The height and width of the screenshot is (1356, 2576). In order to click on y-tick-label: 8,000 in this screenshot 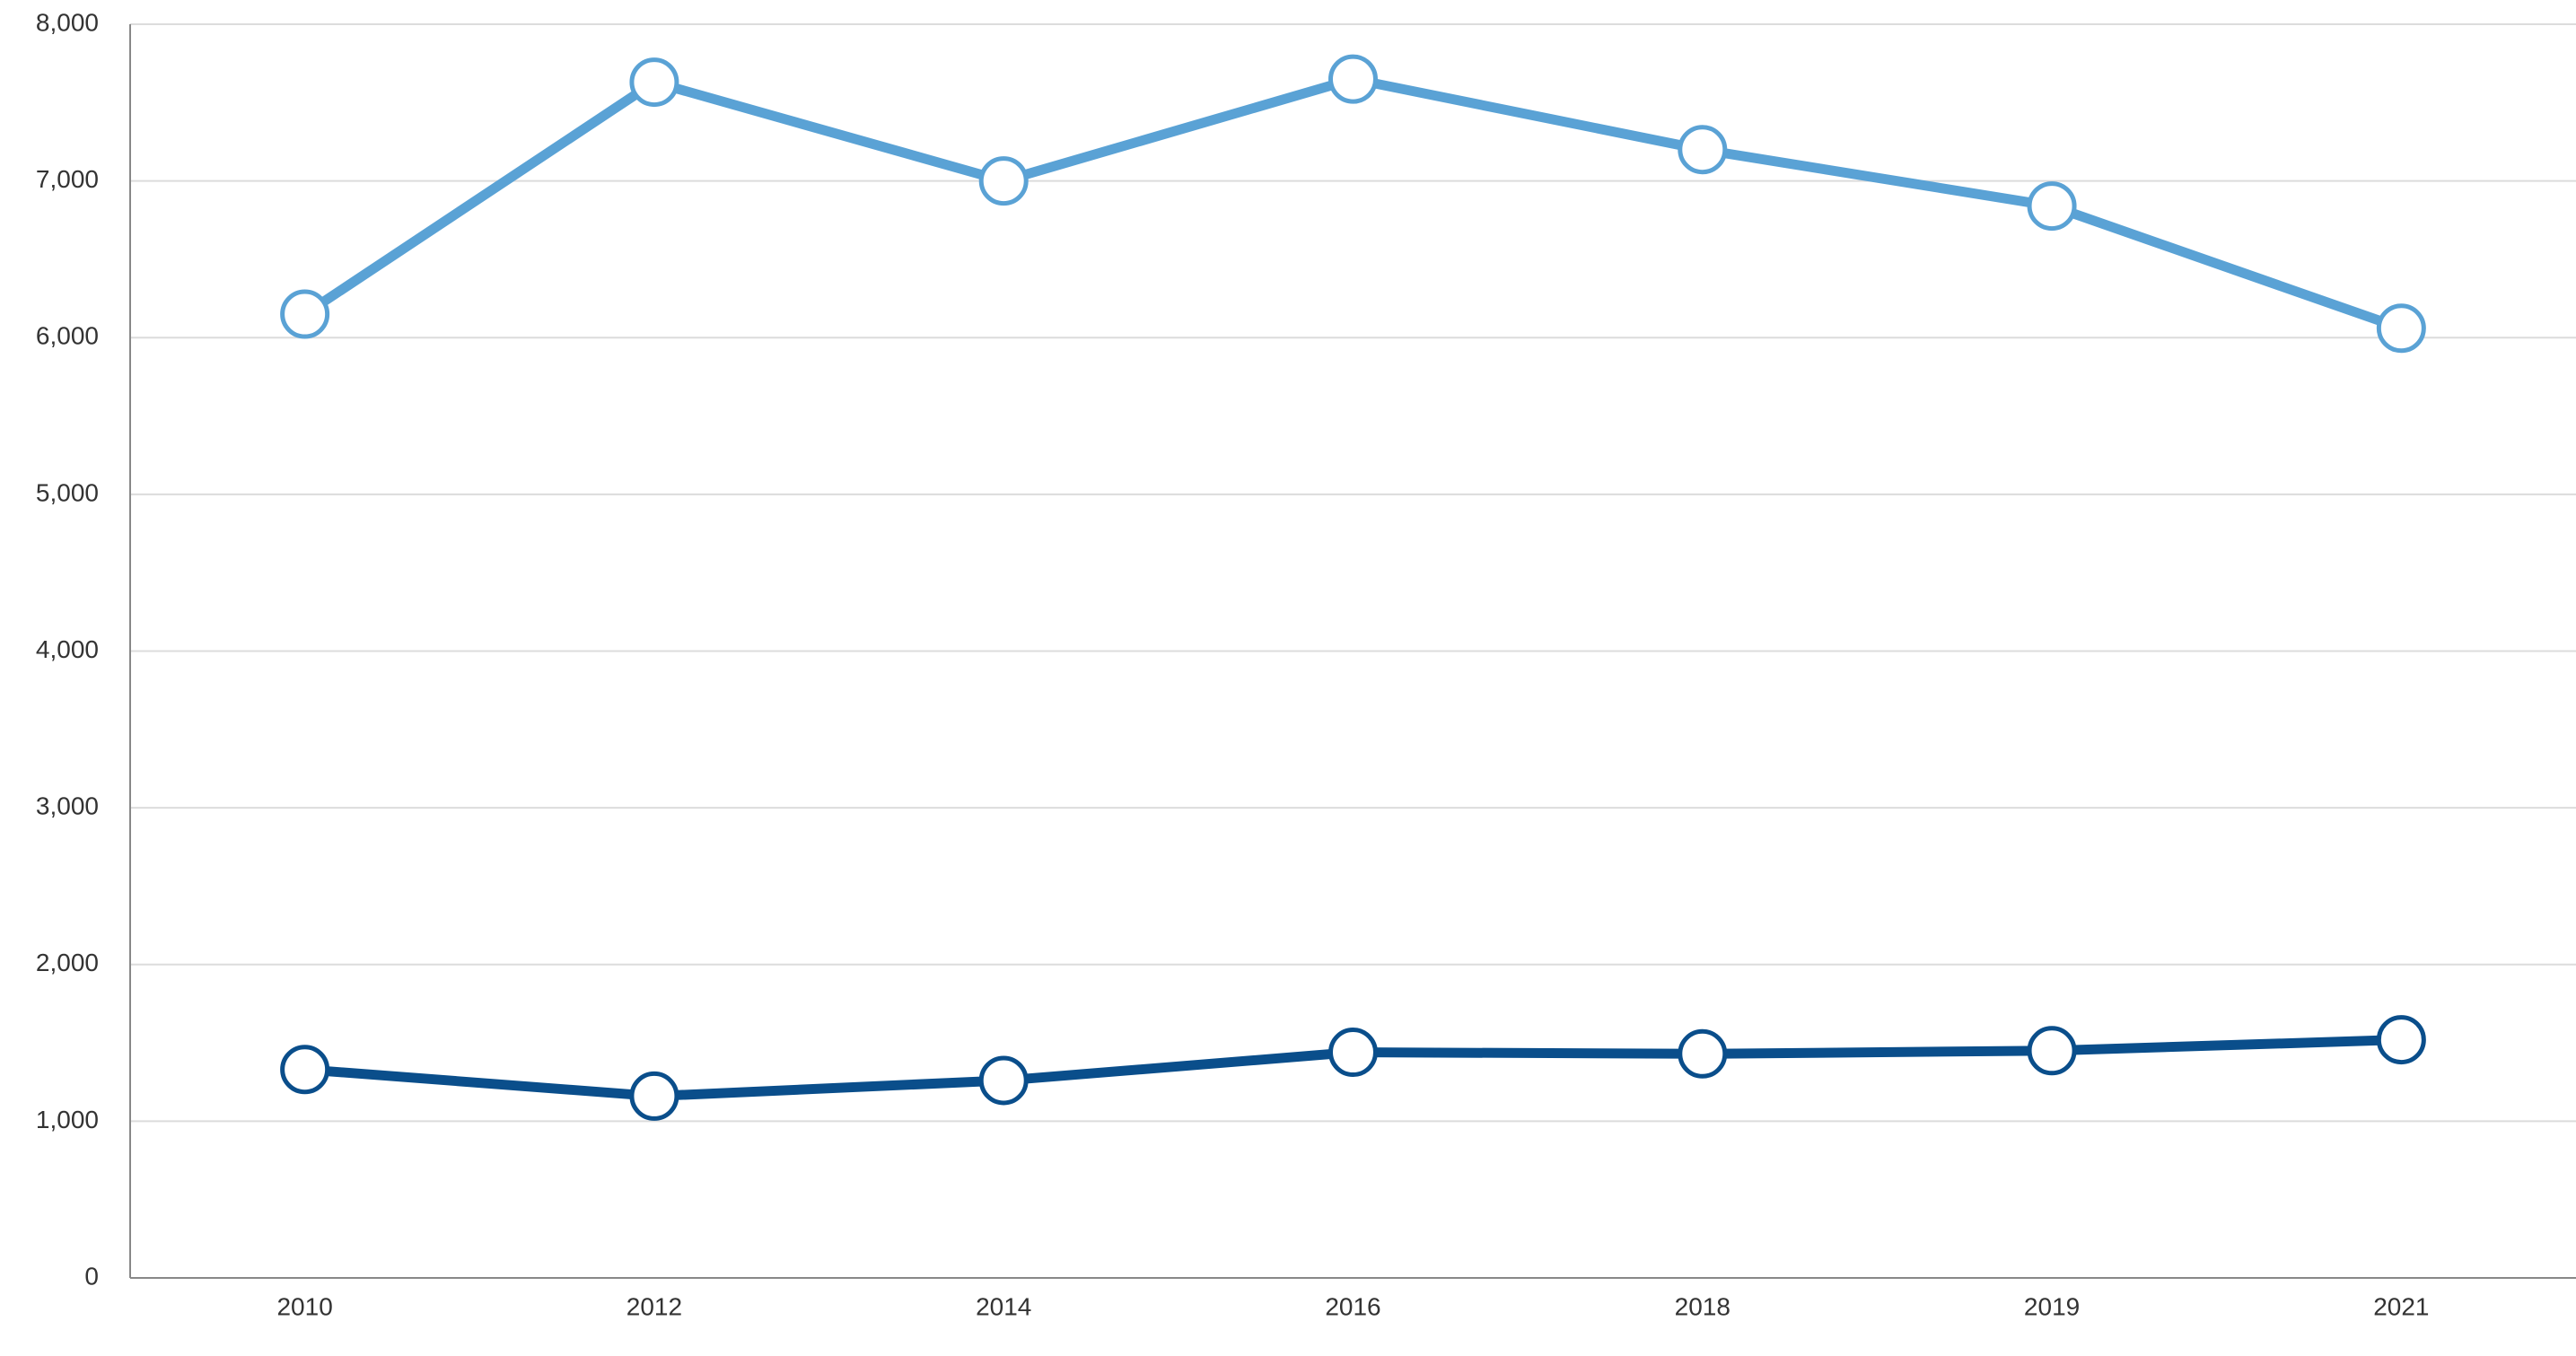, I will do `click(67, 22)`.